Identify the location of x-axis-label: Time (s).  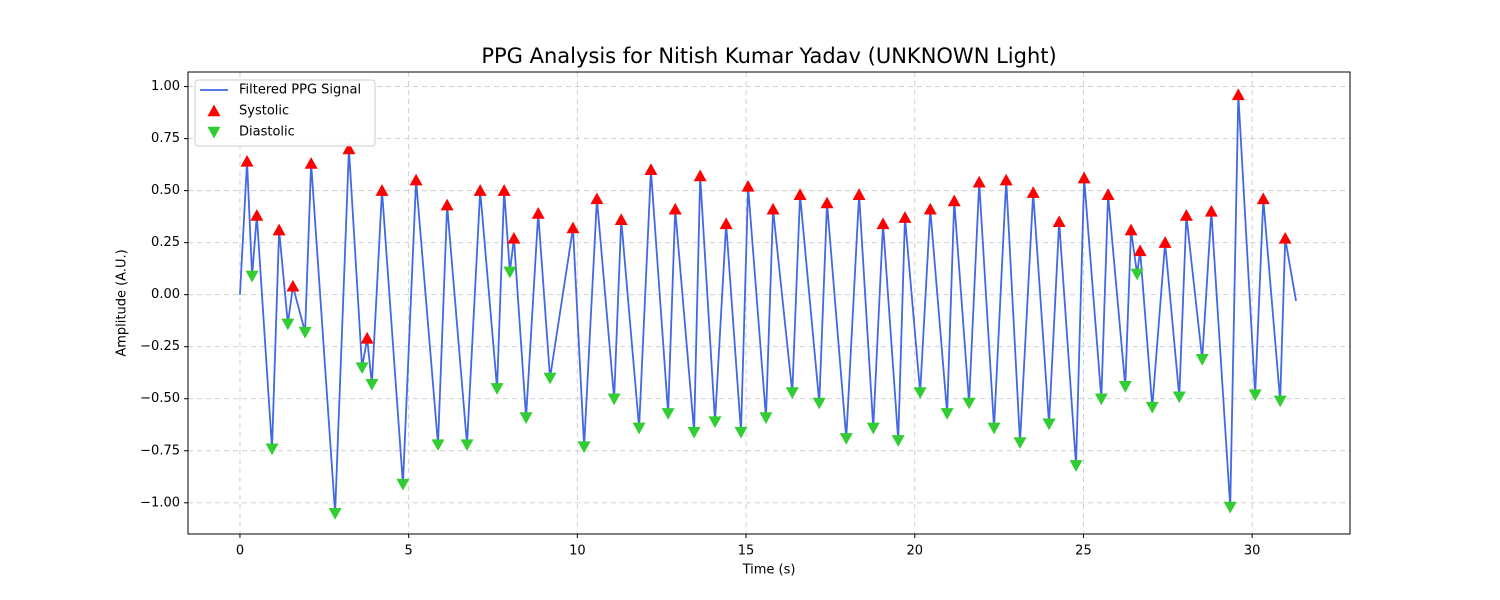
(769, 570).